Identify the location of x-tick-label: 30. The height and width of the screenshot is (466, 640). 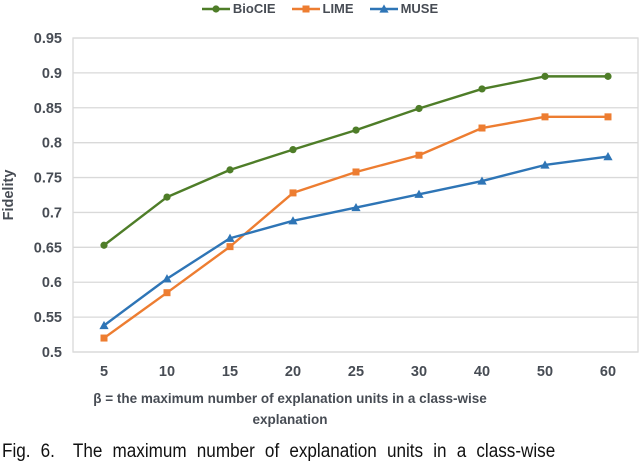
(419, 372).